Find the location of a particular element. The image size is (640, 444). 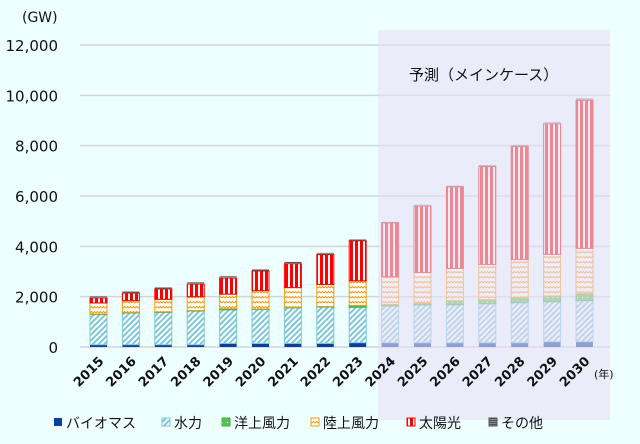

legend-label: バイオマス is located at coordinates (101, 424).